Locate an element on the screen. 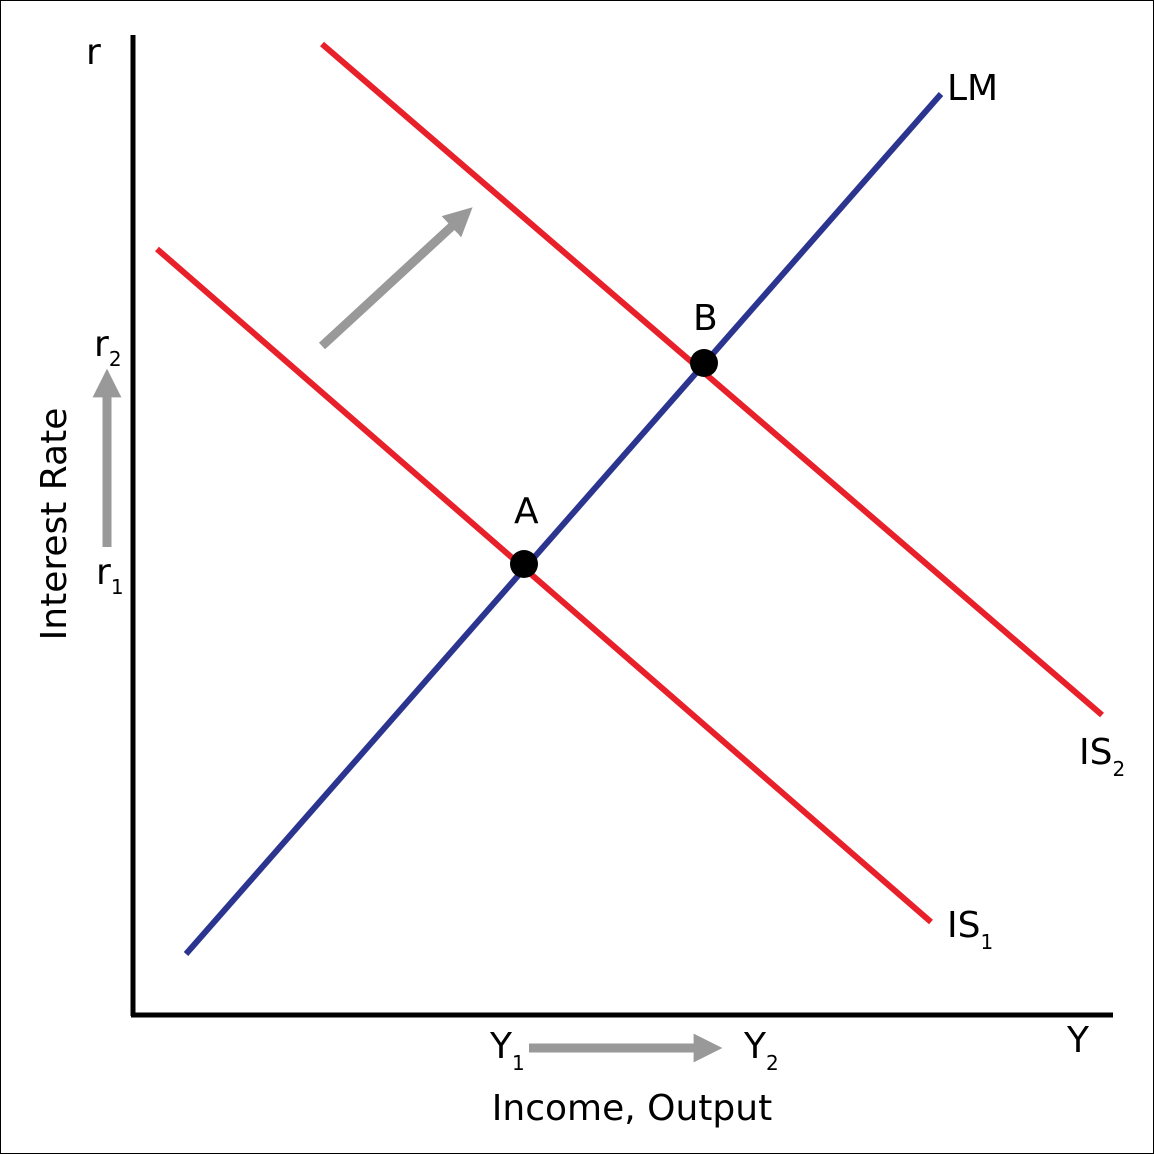 The width and height of the screenshot is (1154, 1154). r1-label: r1 is located at coordinates (110, 575).